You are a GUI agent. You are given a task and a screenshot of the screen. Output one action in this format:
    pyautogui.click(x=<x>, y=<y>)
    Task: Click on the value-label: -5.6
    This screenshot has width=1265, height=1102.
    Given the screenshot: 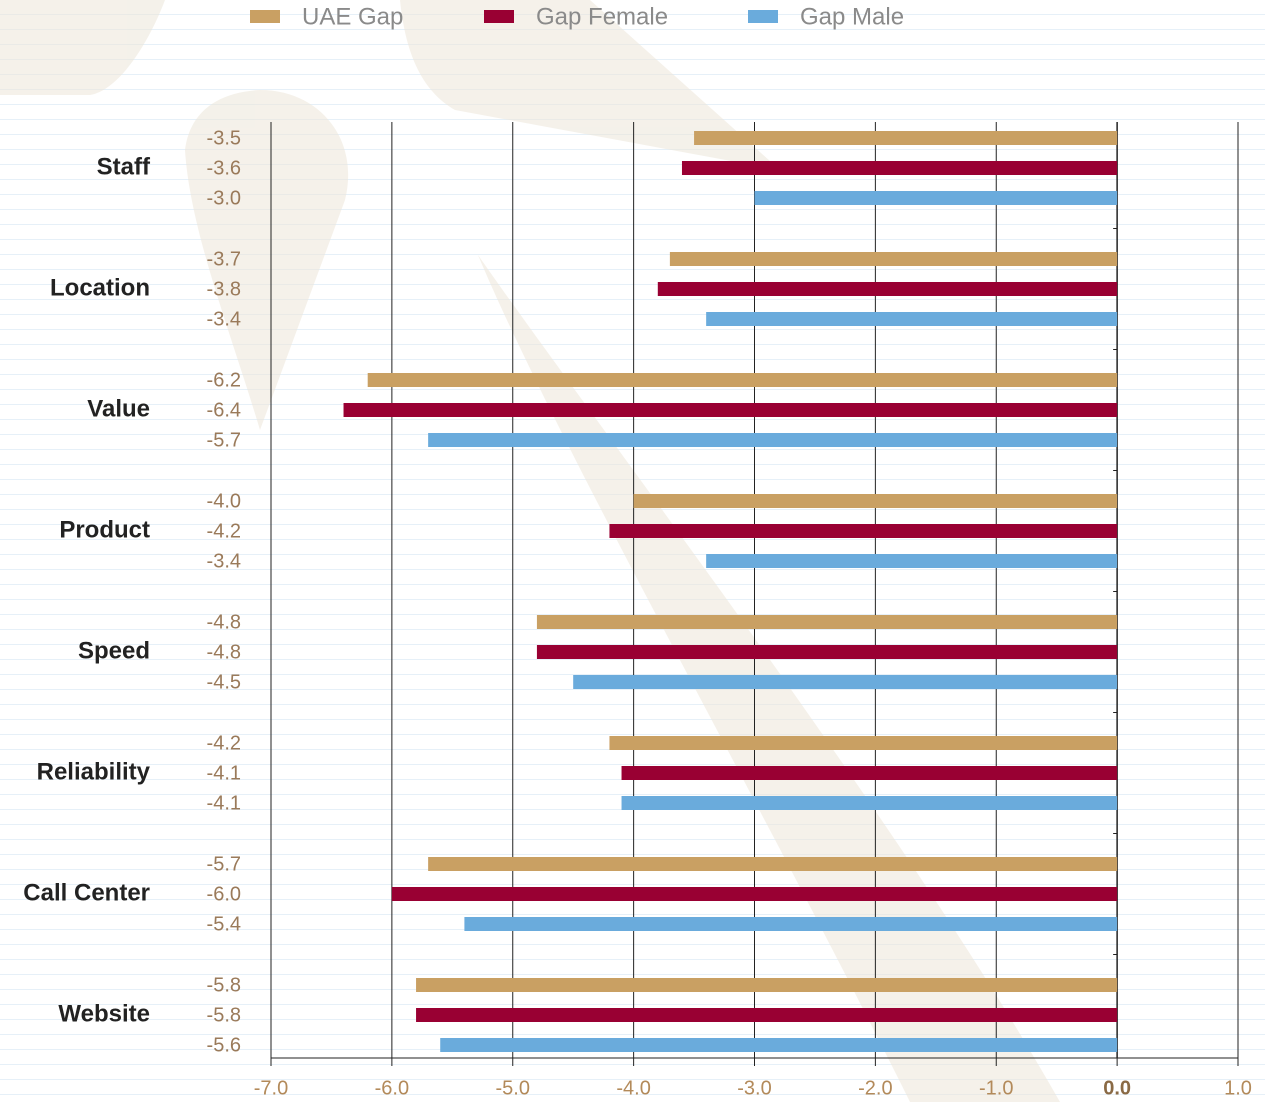 What is the action you would take?
    pyautogui.click(x=224, y=1045)
    